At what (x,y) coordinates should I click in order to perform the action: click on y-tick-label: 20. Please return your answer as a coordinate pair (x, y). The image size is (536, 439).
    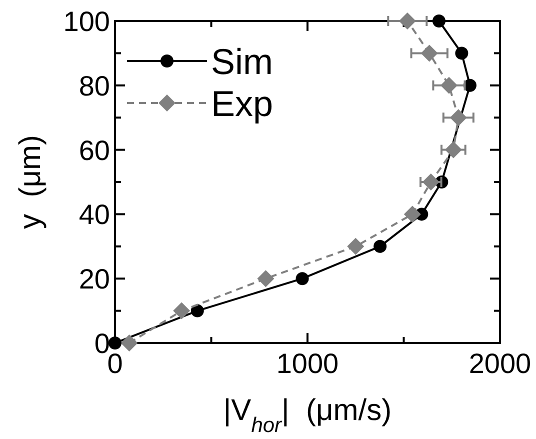
    Looking at the image, I should click on (94, 279).